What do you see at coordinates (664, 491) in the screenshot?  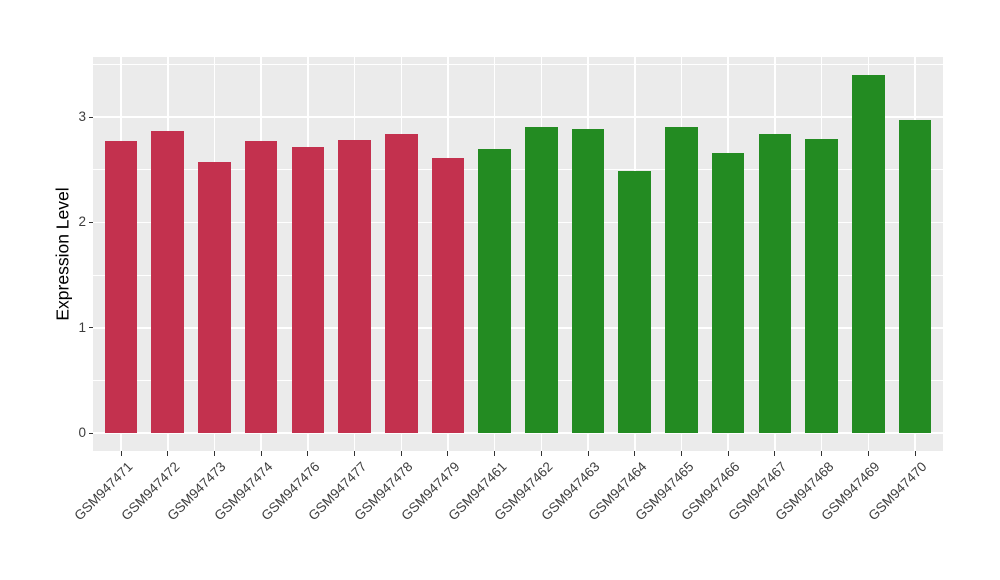 I see `x-tick-label: GSM947465` at bounding box center [664, 491].